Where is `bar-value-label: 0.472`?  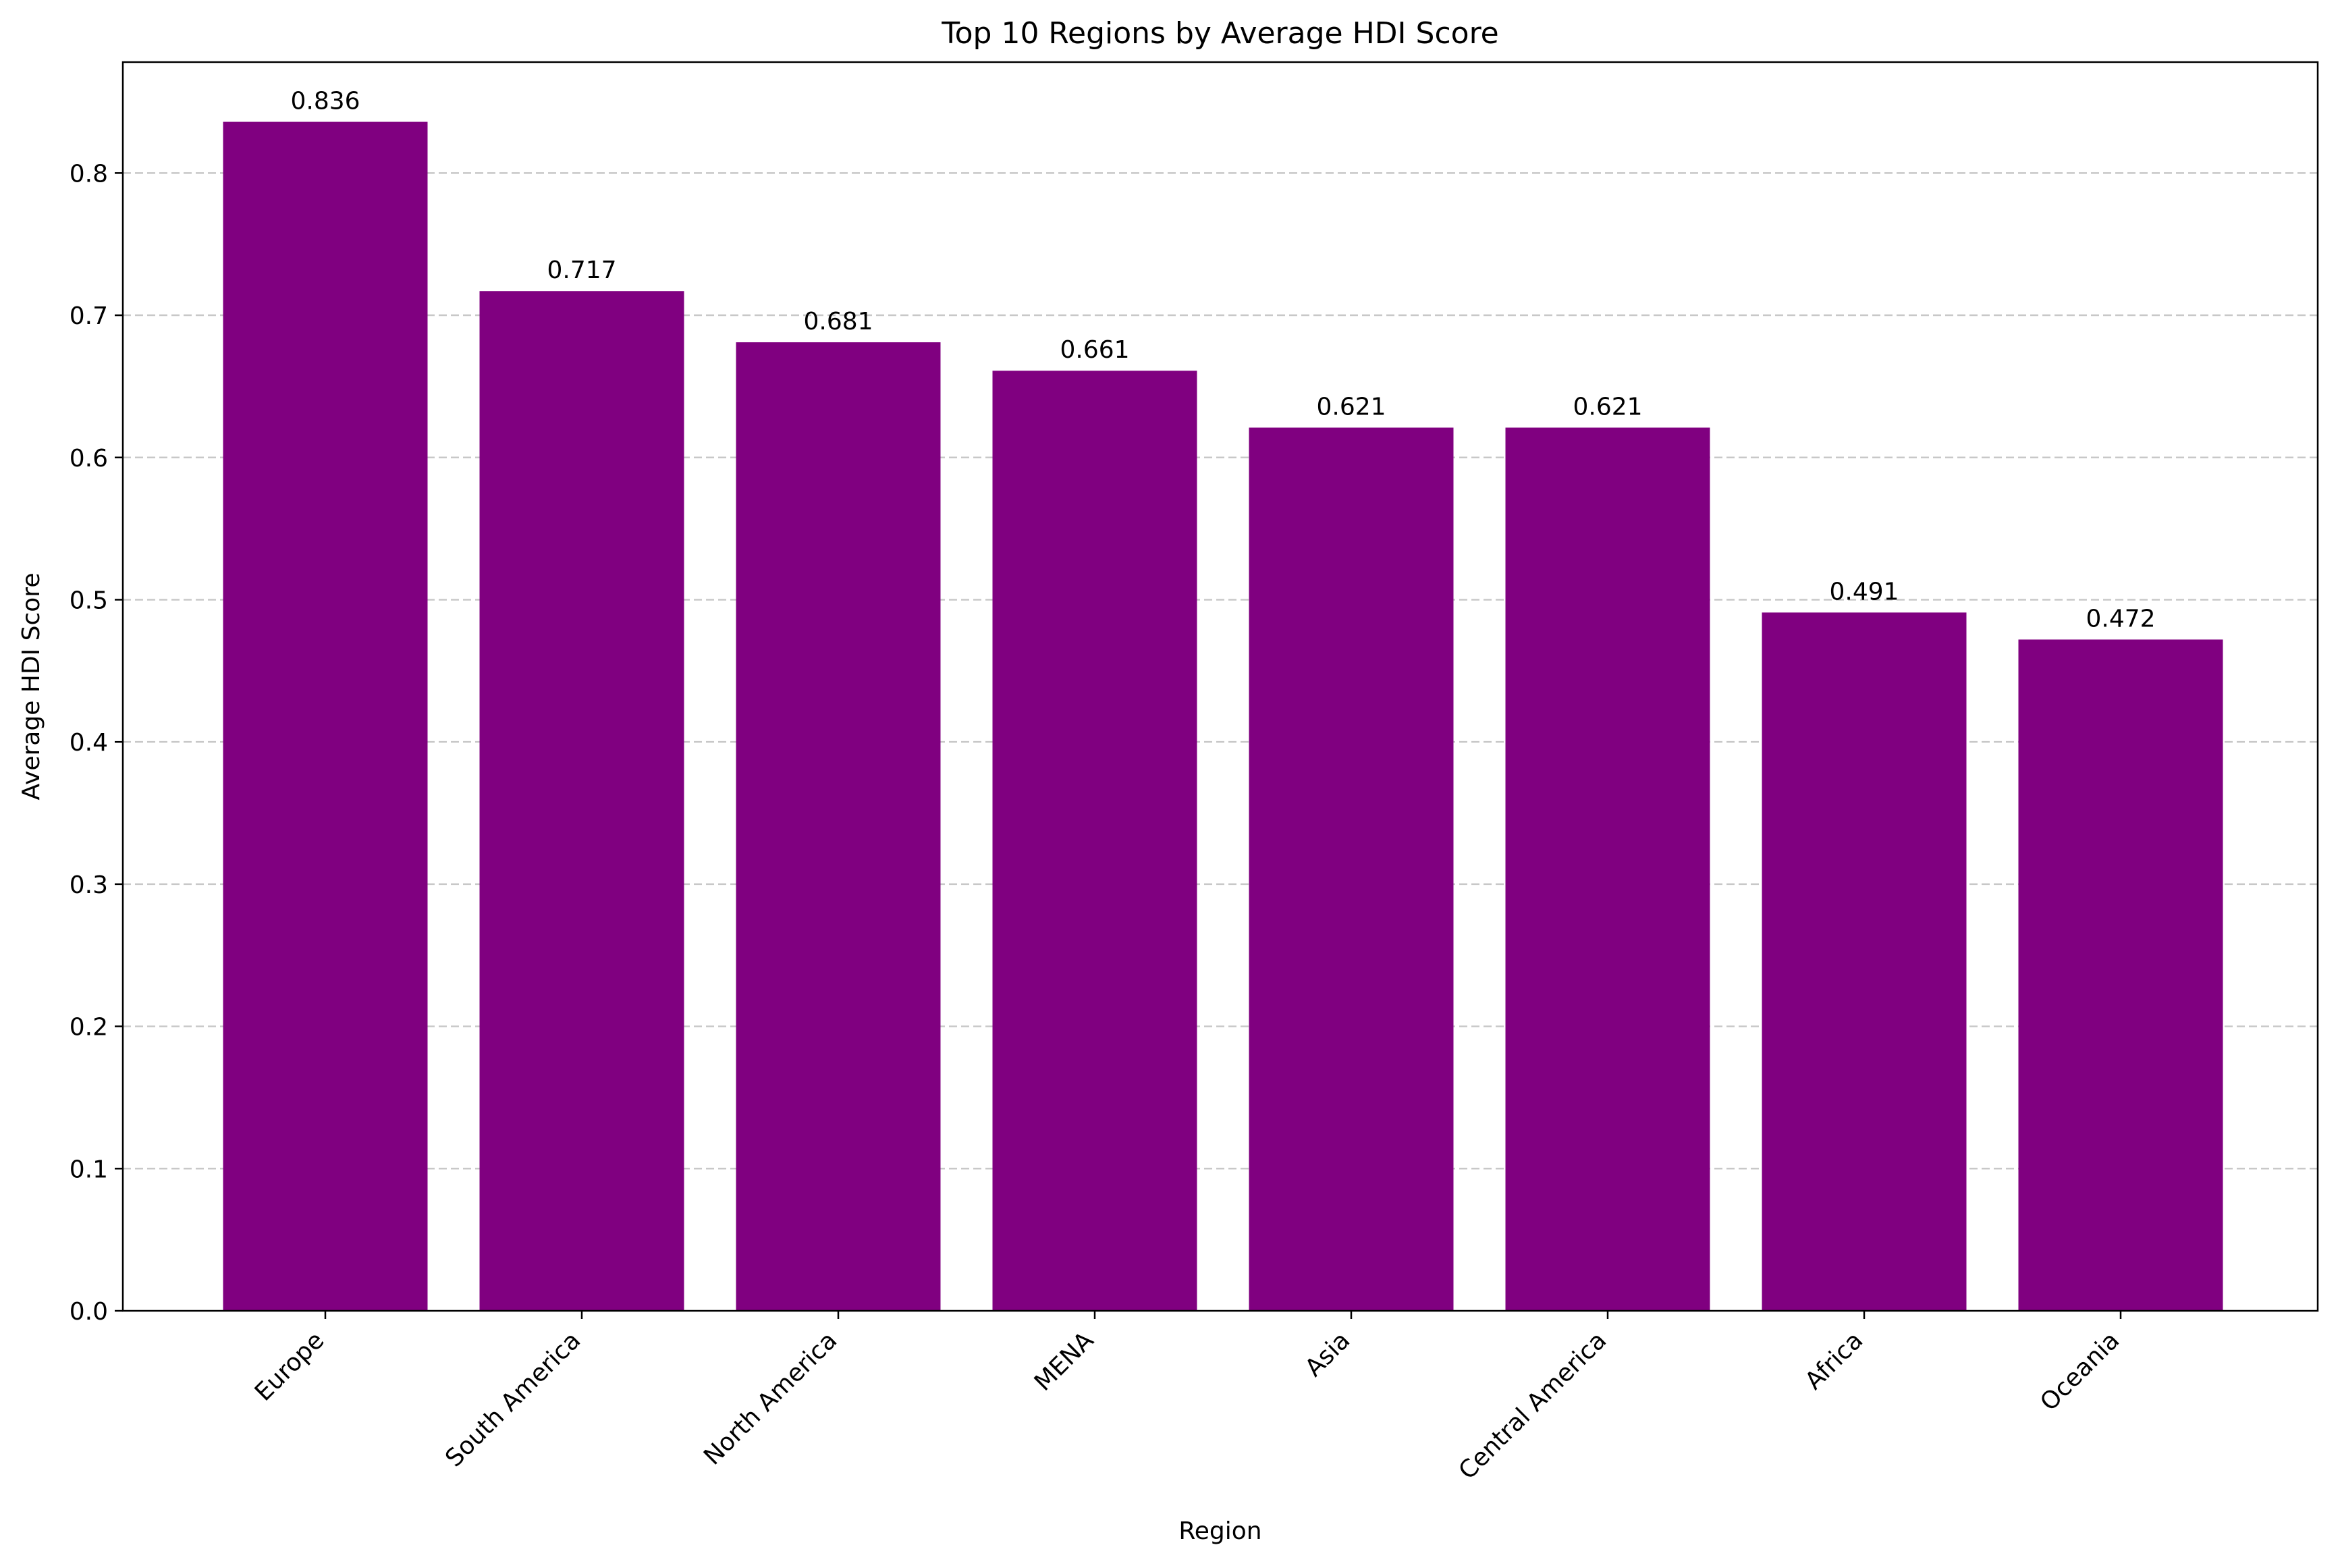
bar-value-label: 0.472 is located at coordinates (2120, 618).